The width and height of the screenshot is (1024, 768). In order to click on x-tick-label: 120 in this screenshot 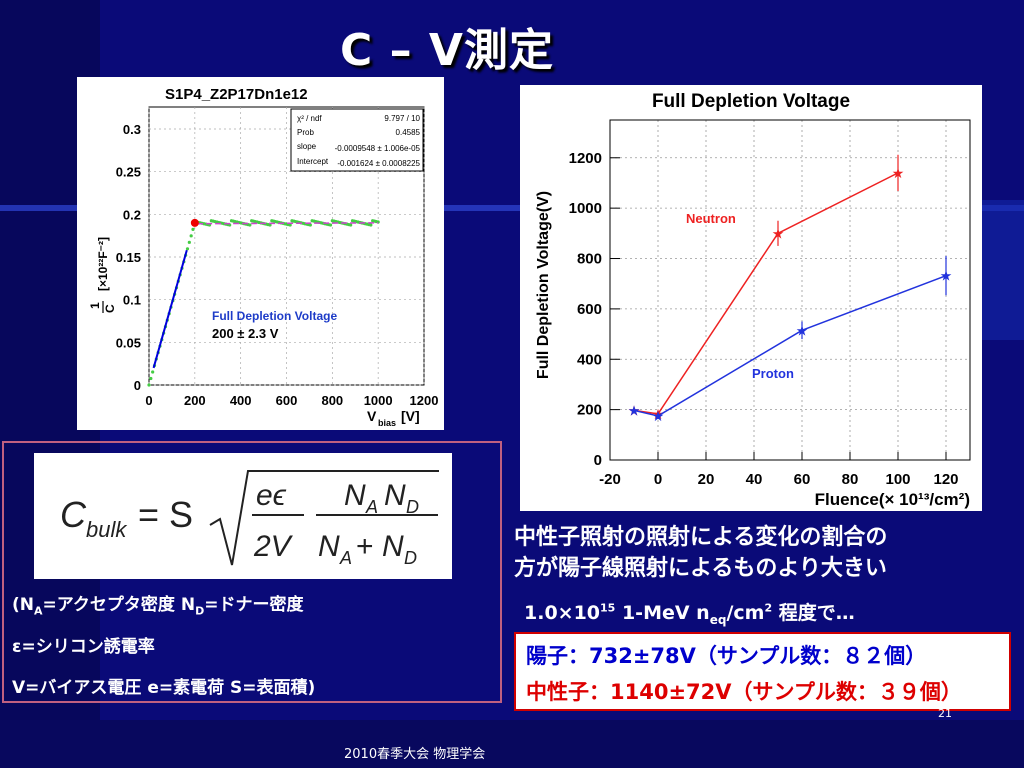, I will do `click(945, 479)`.